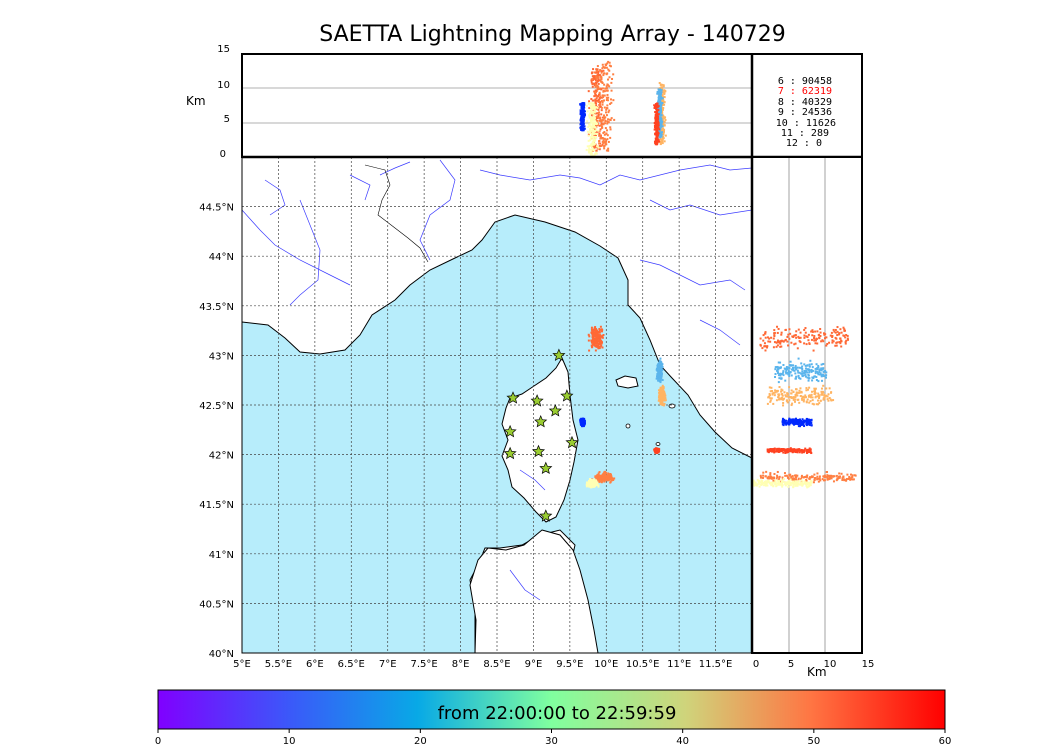  Describe the element at coordinates (817, 672) in the screenshot. I see `side-axis-label: Km` at that location.